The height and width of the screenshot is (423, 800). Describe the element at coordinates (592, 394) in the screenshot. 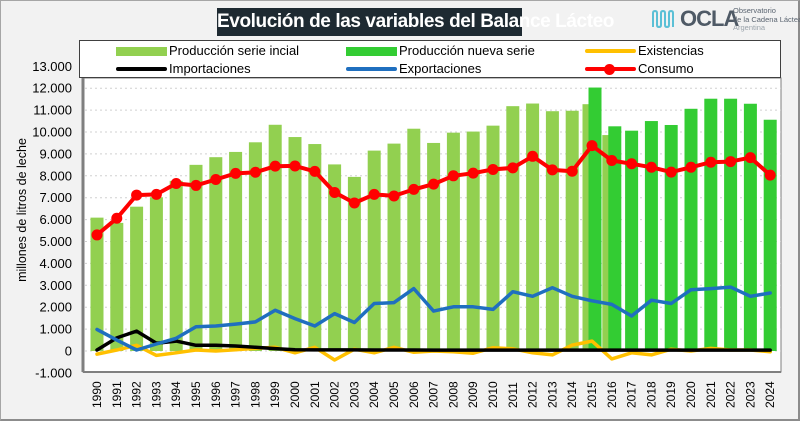

I see `x-tick-label: 2015` at that location.